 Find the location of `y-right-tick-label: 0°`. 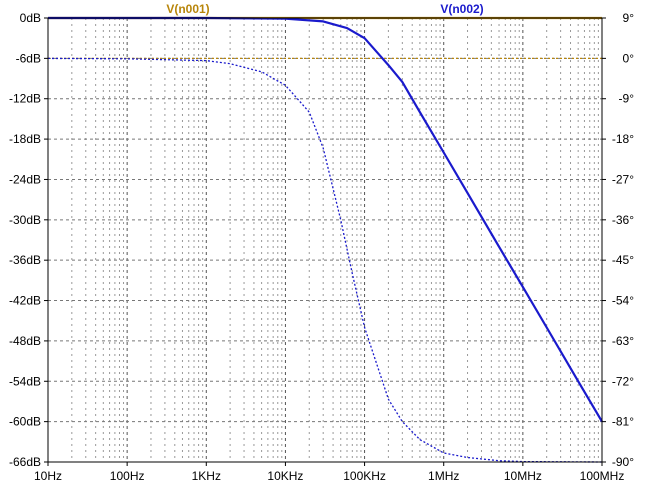

y-right-tick-label: 0° is located at coordinates (629, 58).